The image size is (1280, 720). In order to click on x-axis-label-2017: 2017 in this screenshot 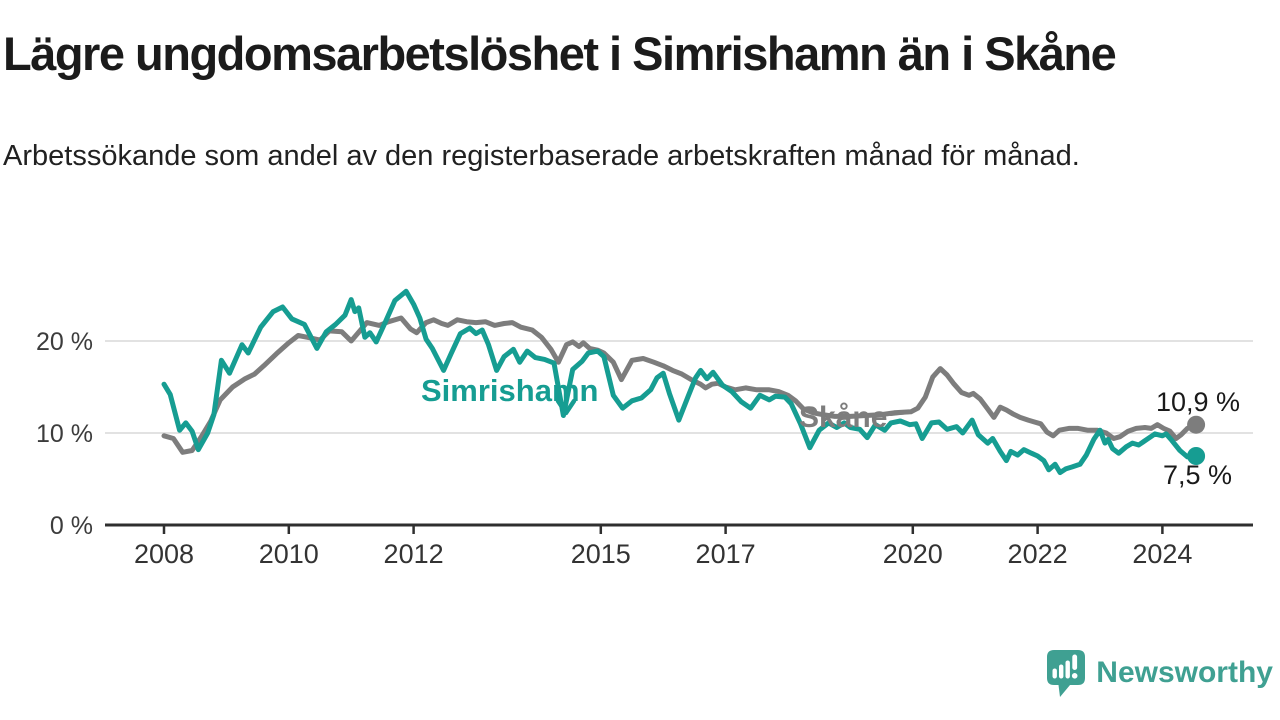, I will do `click(726, 554)`.